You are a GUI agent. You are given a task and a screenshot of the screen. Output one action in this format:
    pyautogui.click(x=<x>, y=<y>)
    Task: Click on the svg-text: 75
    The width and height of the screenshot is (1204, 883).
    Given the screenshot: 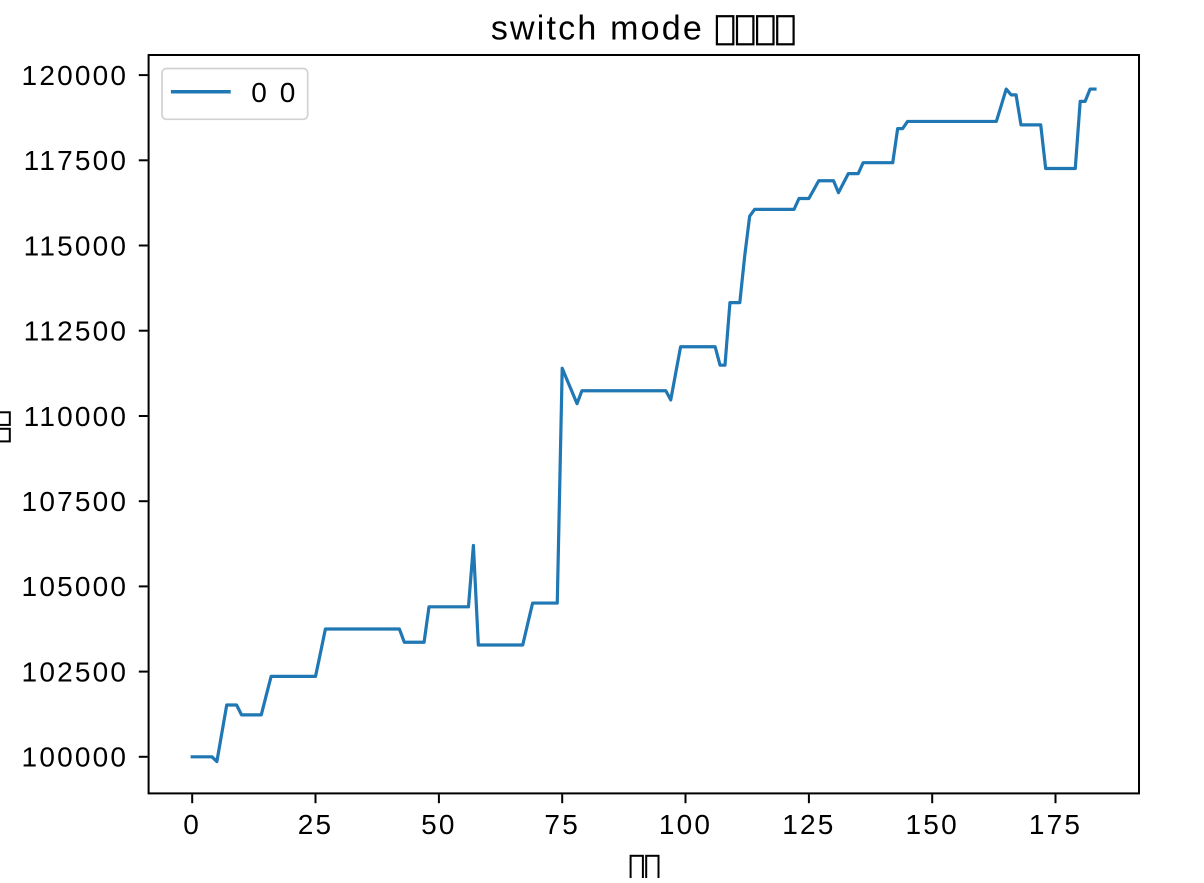 What is the action you would take?
    pyautogui.click(x=562, y=824)
    